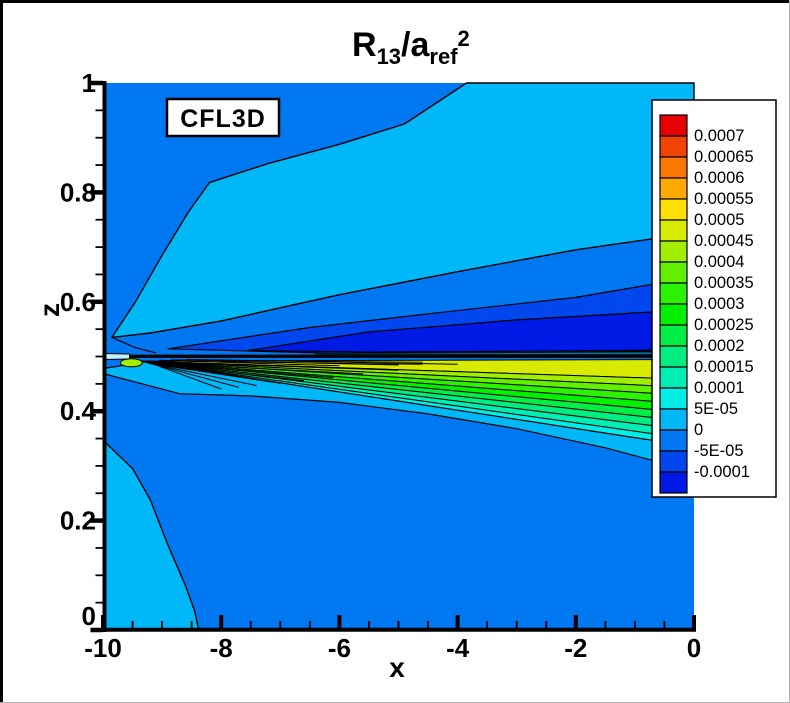 The image size is (790, 703). Describe the element at coordinates (724, 283) in the screenshot. I see `legend-level-label: 0.00035` at that location.